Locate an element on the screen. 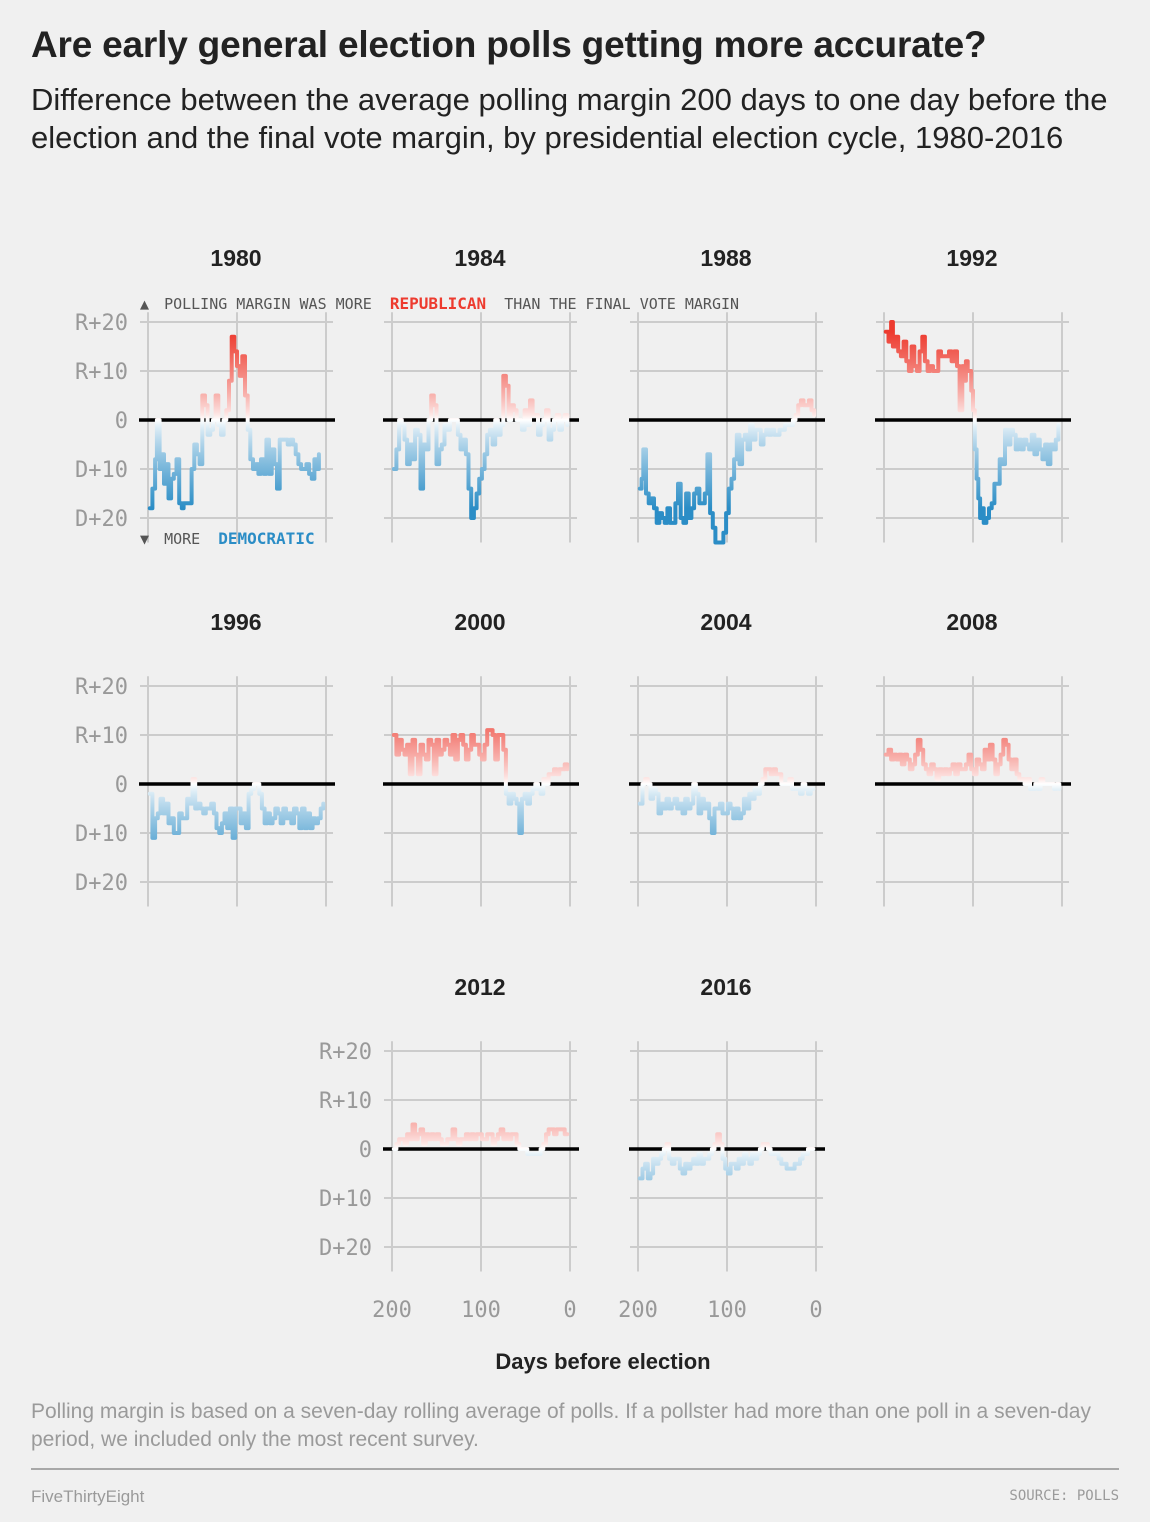 This screenshot has height=1522, width=1150. panel-title: 1996 is located at coordinates (235, 622).